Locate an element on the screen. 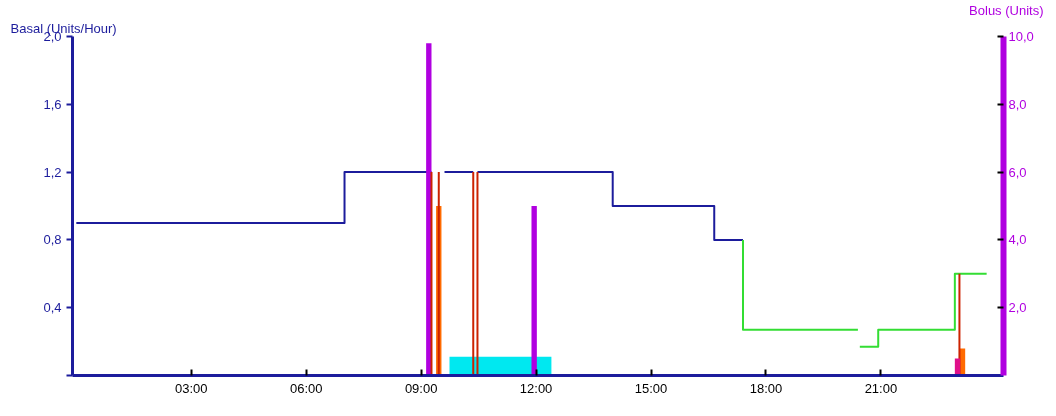 The image size is (1056, 416). x-tick-label: 06:00 is located at coordinates (306, 388).